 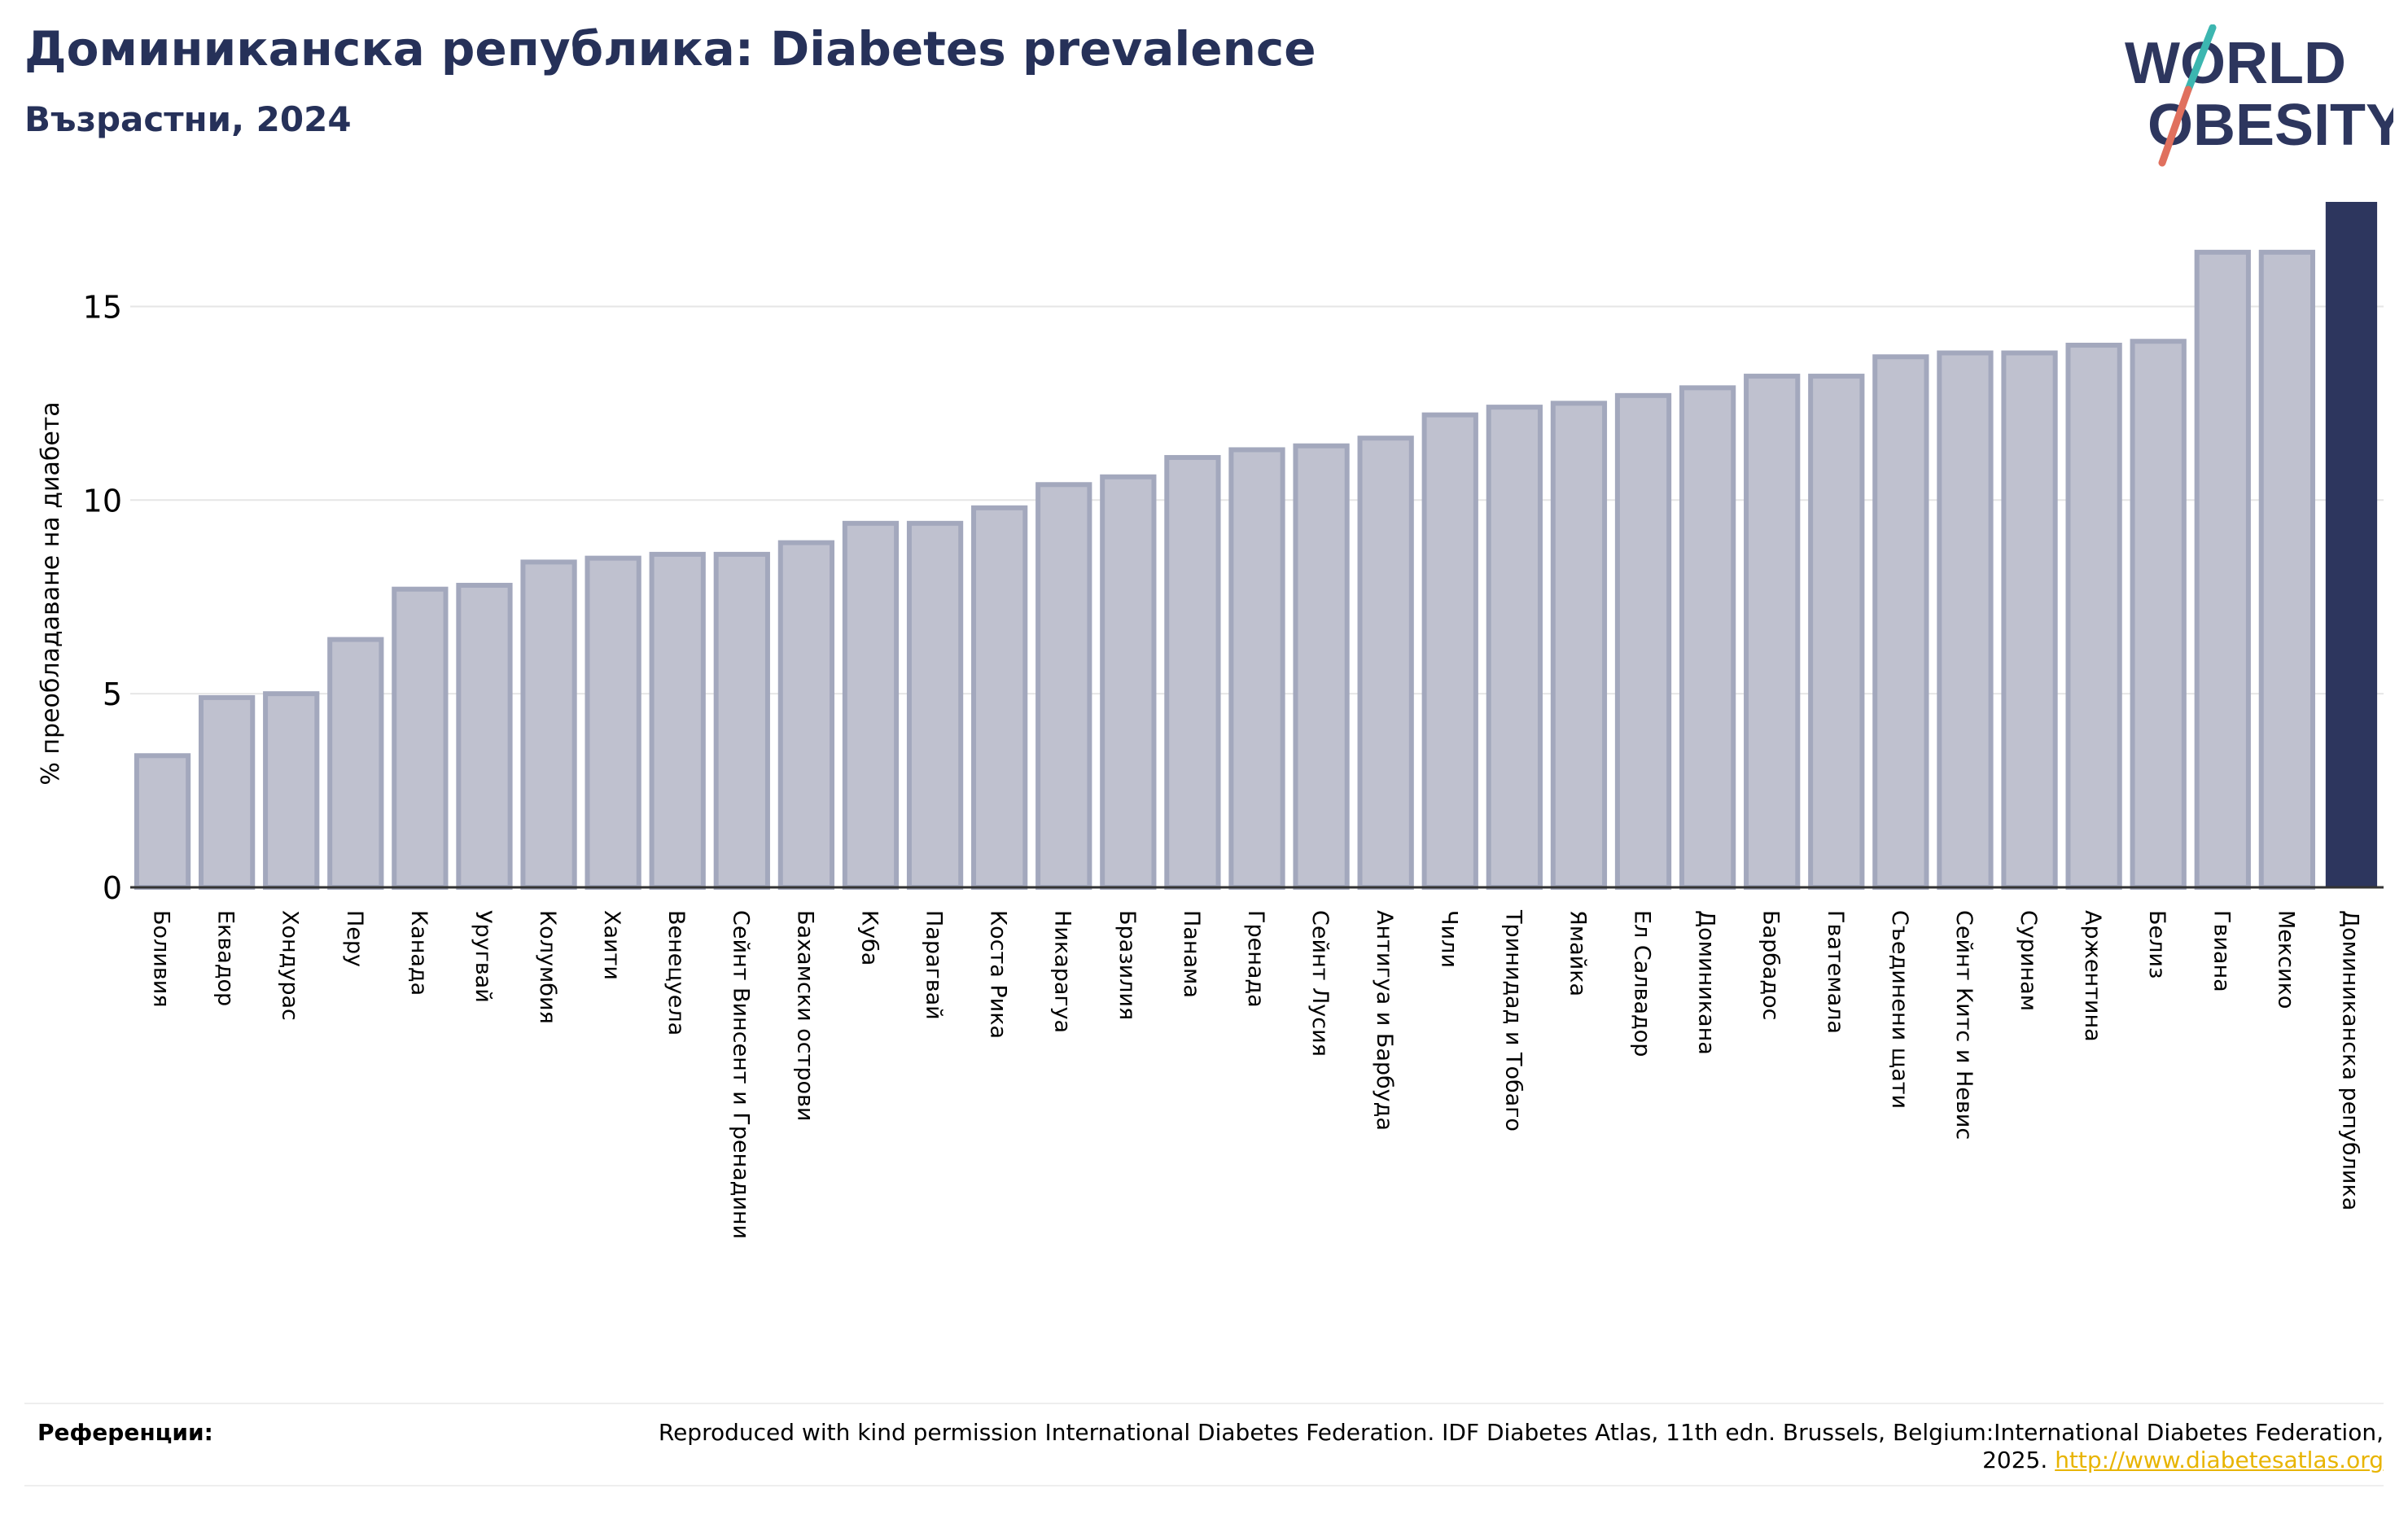 What do you see at coordinates (113, 694) in the screenshot?
I see `y-tick-label: 5` at bounding box center [113, 694].